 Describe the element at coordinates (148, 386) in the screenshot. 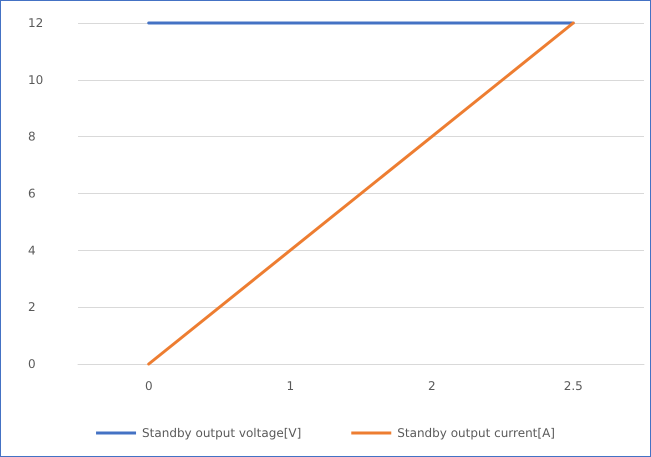

I see `x-tick-label: 0` at that location.